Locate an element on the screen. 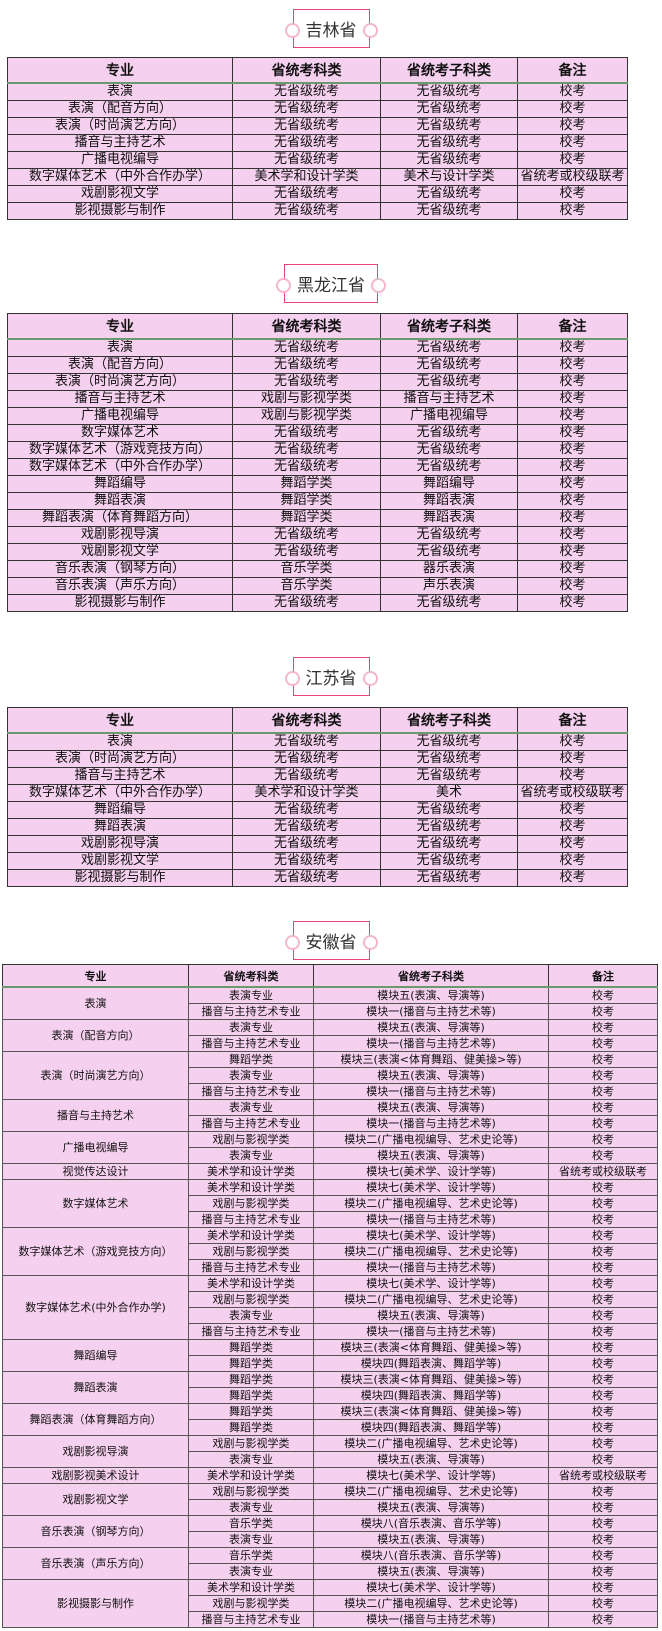 This screenshot has height=1631, width=662. table-row: 影视摄影与制作 美术学和设计学类 模块七(美术学、设计学等) 校考 is located at coordinates (330, 1603).